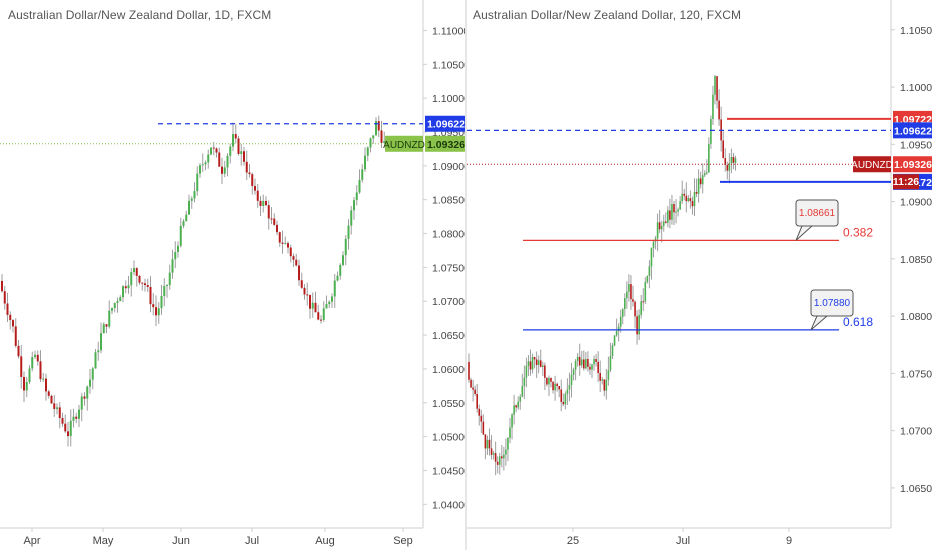 The width and height of the screenshot is (932, 555). What do you see at coordinates (872, 164) in the screenshot?
I see `symbol-badge` at bounding box center [872, 164].